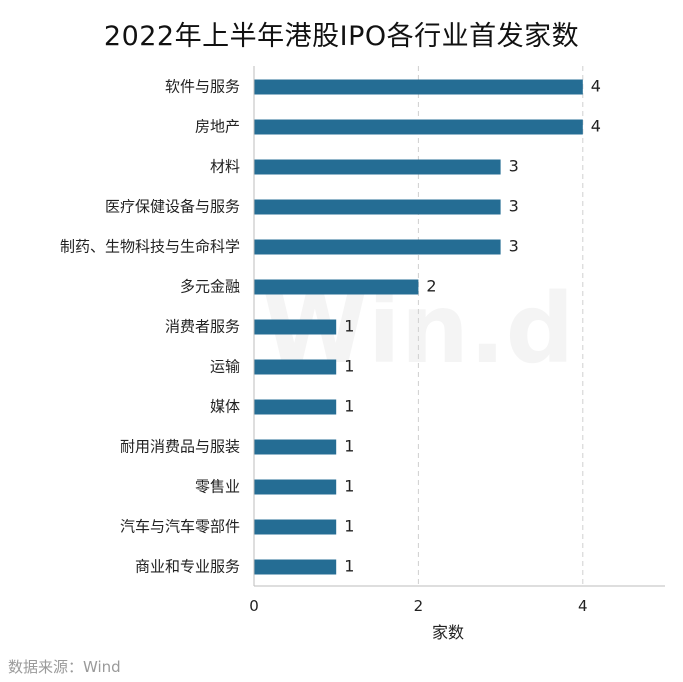  Describe the element at coordinates (202, 327) in the screenshot. I see `category-label: 消费者服务` at that location.